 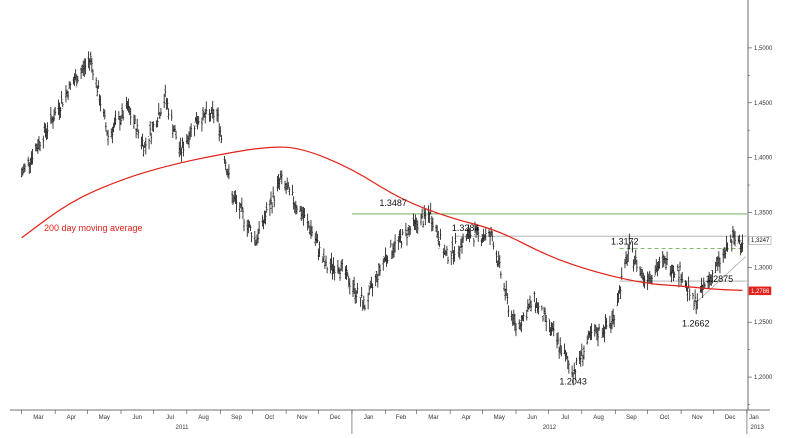 What do you see at coordinates (401, 418) in the screenshot?
I see `x-month-label: Feb` at bounding box center [401, 418].